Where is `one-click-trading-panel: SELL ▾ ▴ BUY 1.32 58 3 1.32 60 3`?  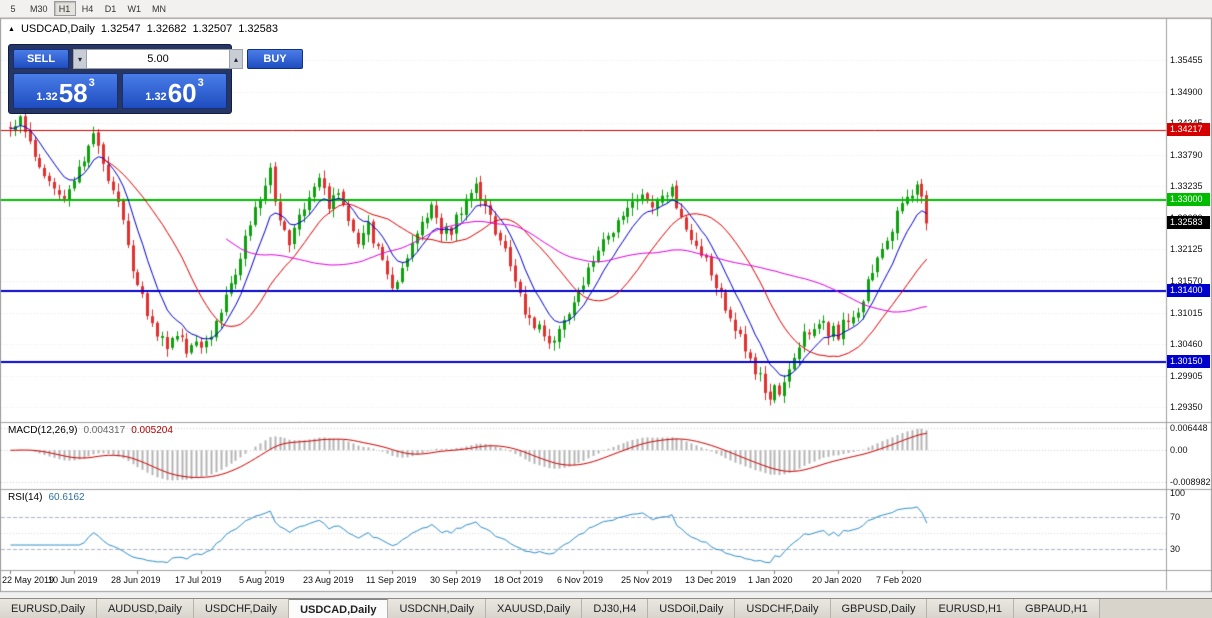
one-click-trading-panel: SELL ▾ ▴ BUY 1.32 58 3 1.32 60 3 is located at coordinates (155, 79).